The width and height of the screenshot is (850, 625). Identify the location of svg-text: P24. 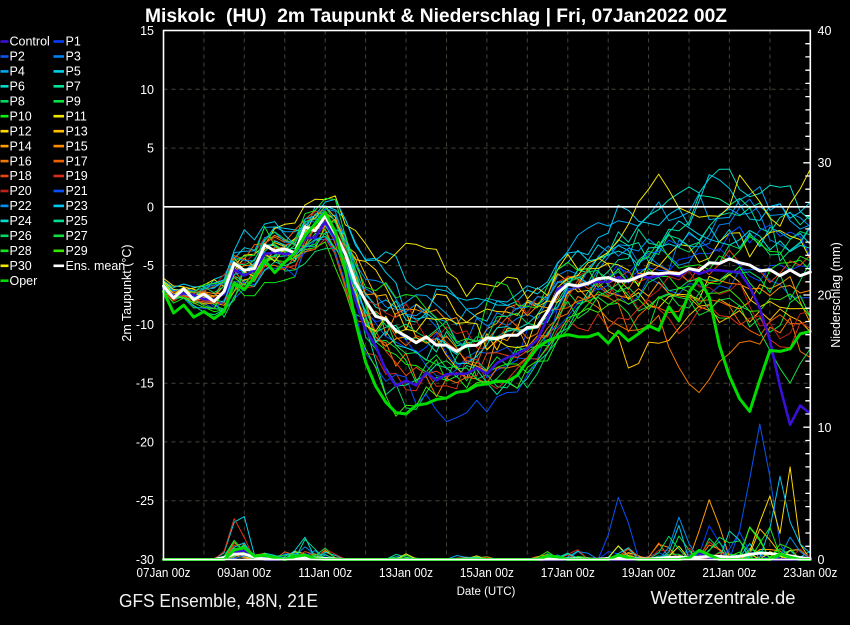
(21, 221).